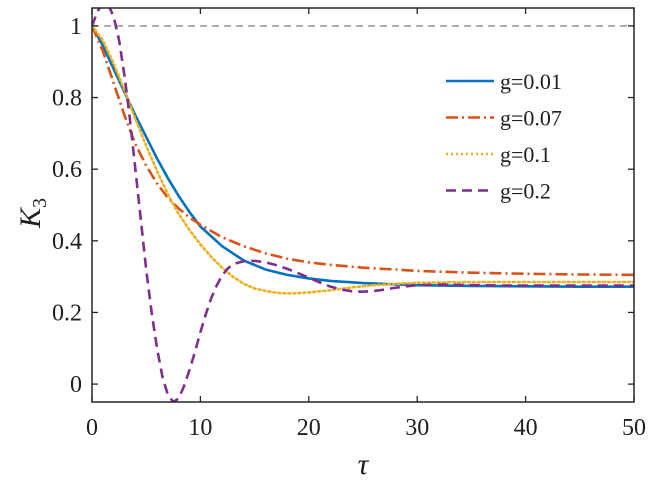 This screenshot has width=650, height=480. I want to click on y-axis-label-sub: 3, so click(40, 203).